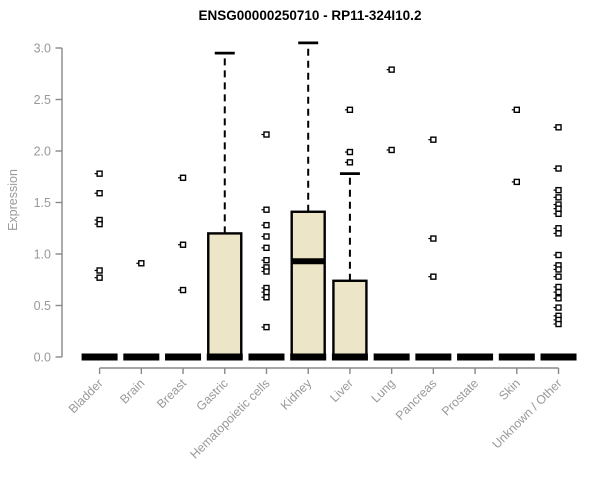  Describe the element at coordinates (310, 15) in the screenshot. I see `chart-title: ENSG00000250710 - RP11-324I10.2` at that location.